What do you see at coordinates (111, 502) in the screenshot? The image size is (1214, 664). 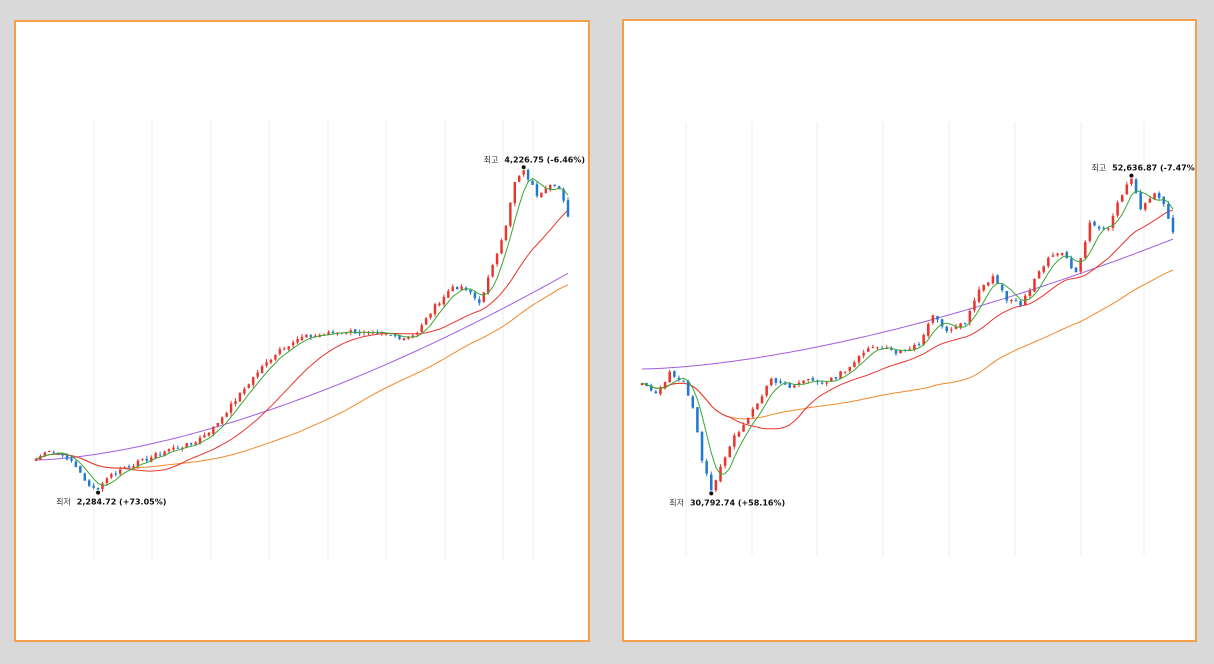 I see `low-annotation: 최저 2,284.72 (+73.05%)` at bounding box center [111, 502].